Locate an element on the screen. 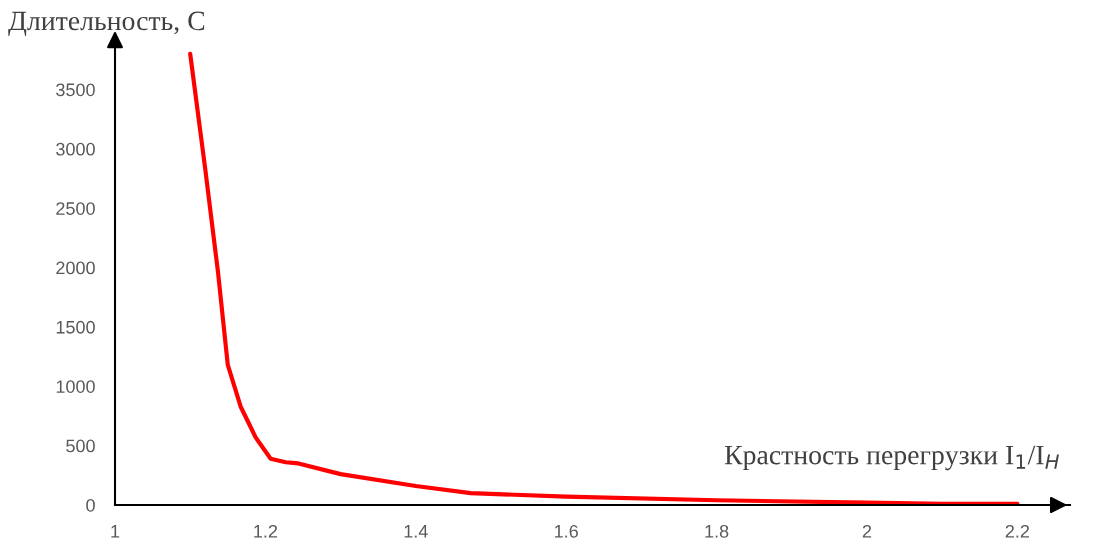  x-tick-label: 1.8 is located at coordinates (717, 531).